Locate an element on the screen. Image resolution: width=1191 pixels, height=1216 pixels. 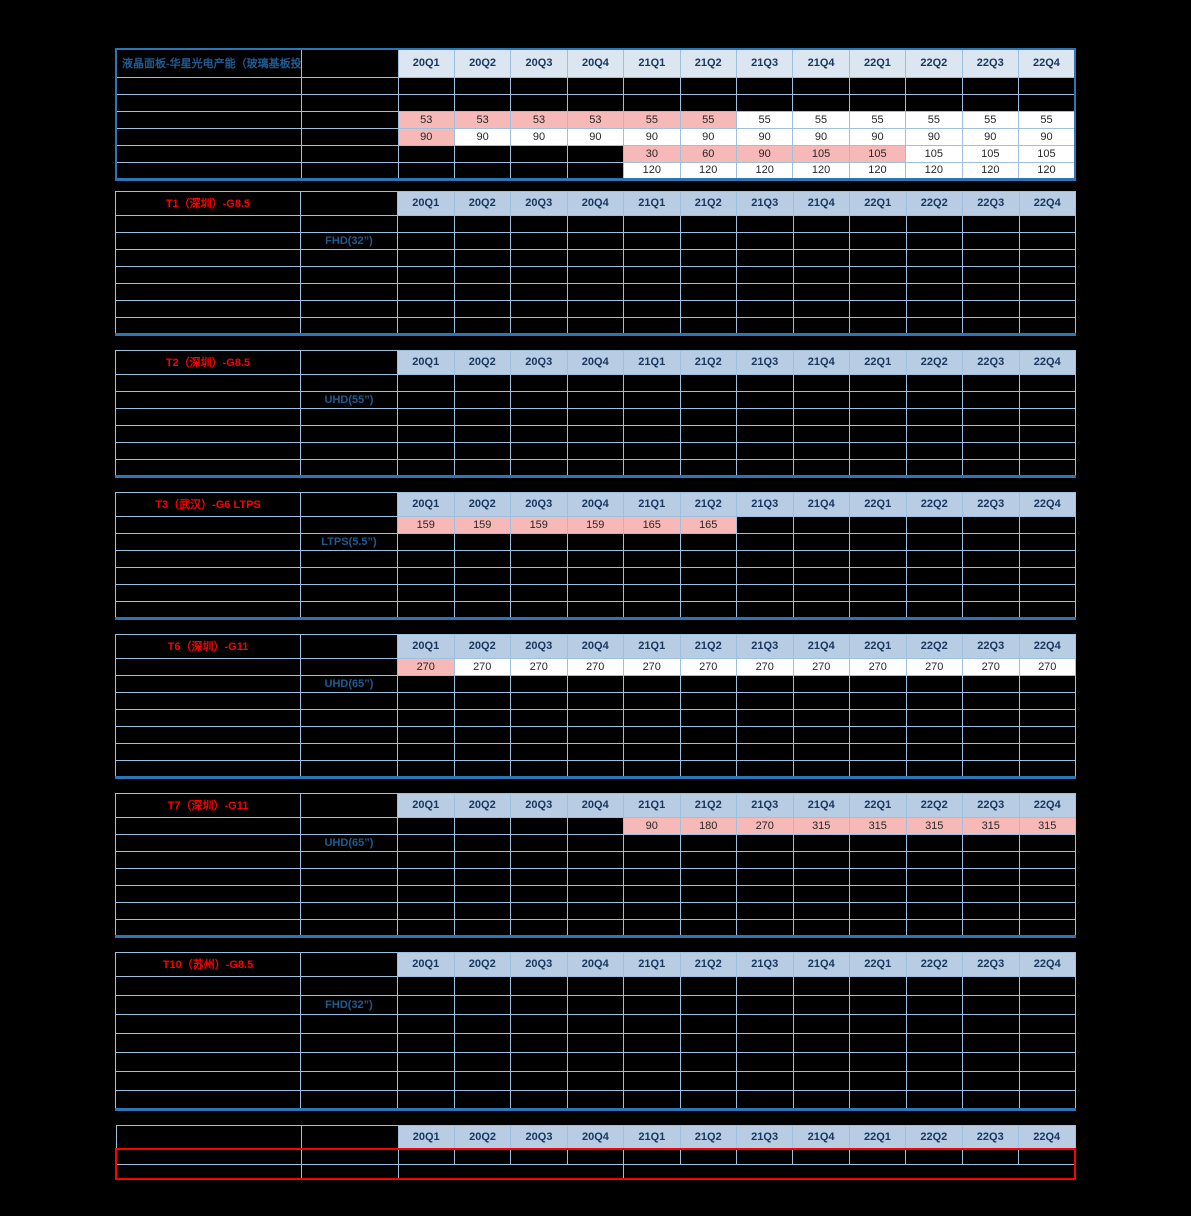
quarter-header: 21Q3 is located at coordinates (765, 504).